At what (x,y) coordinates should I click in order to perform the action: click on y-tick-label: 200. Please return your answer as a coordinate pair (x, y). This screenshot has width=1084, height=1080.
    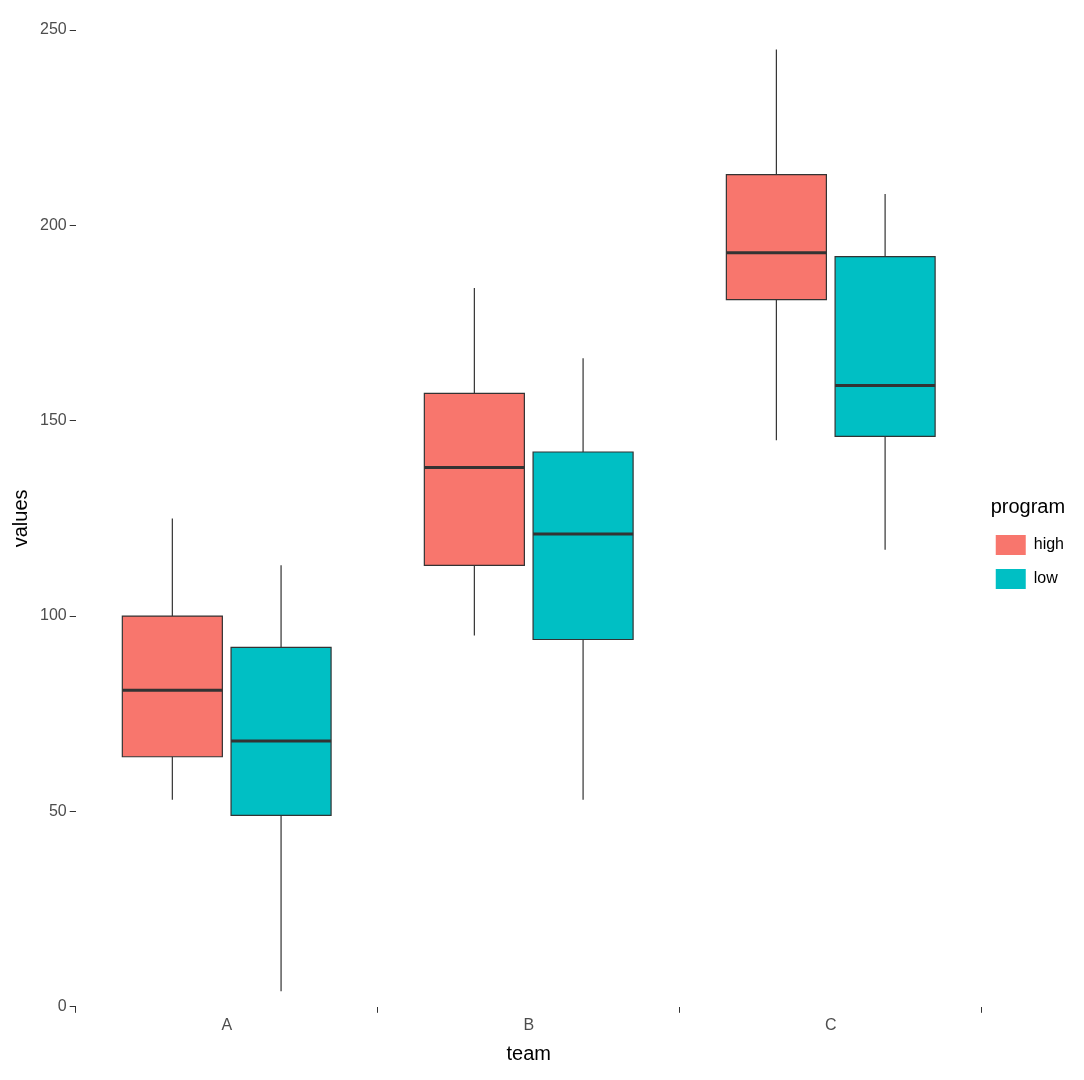
    Looking at the image, I should click on (53, 224).